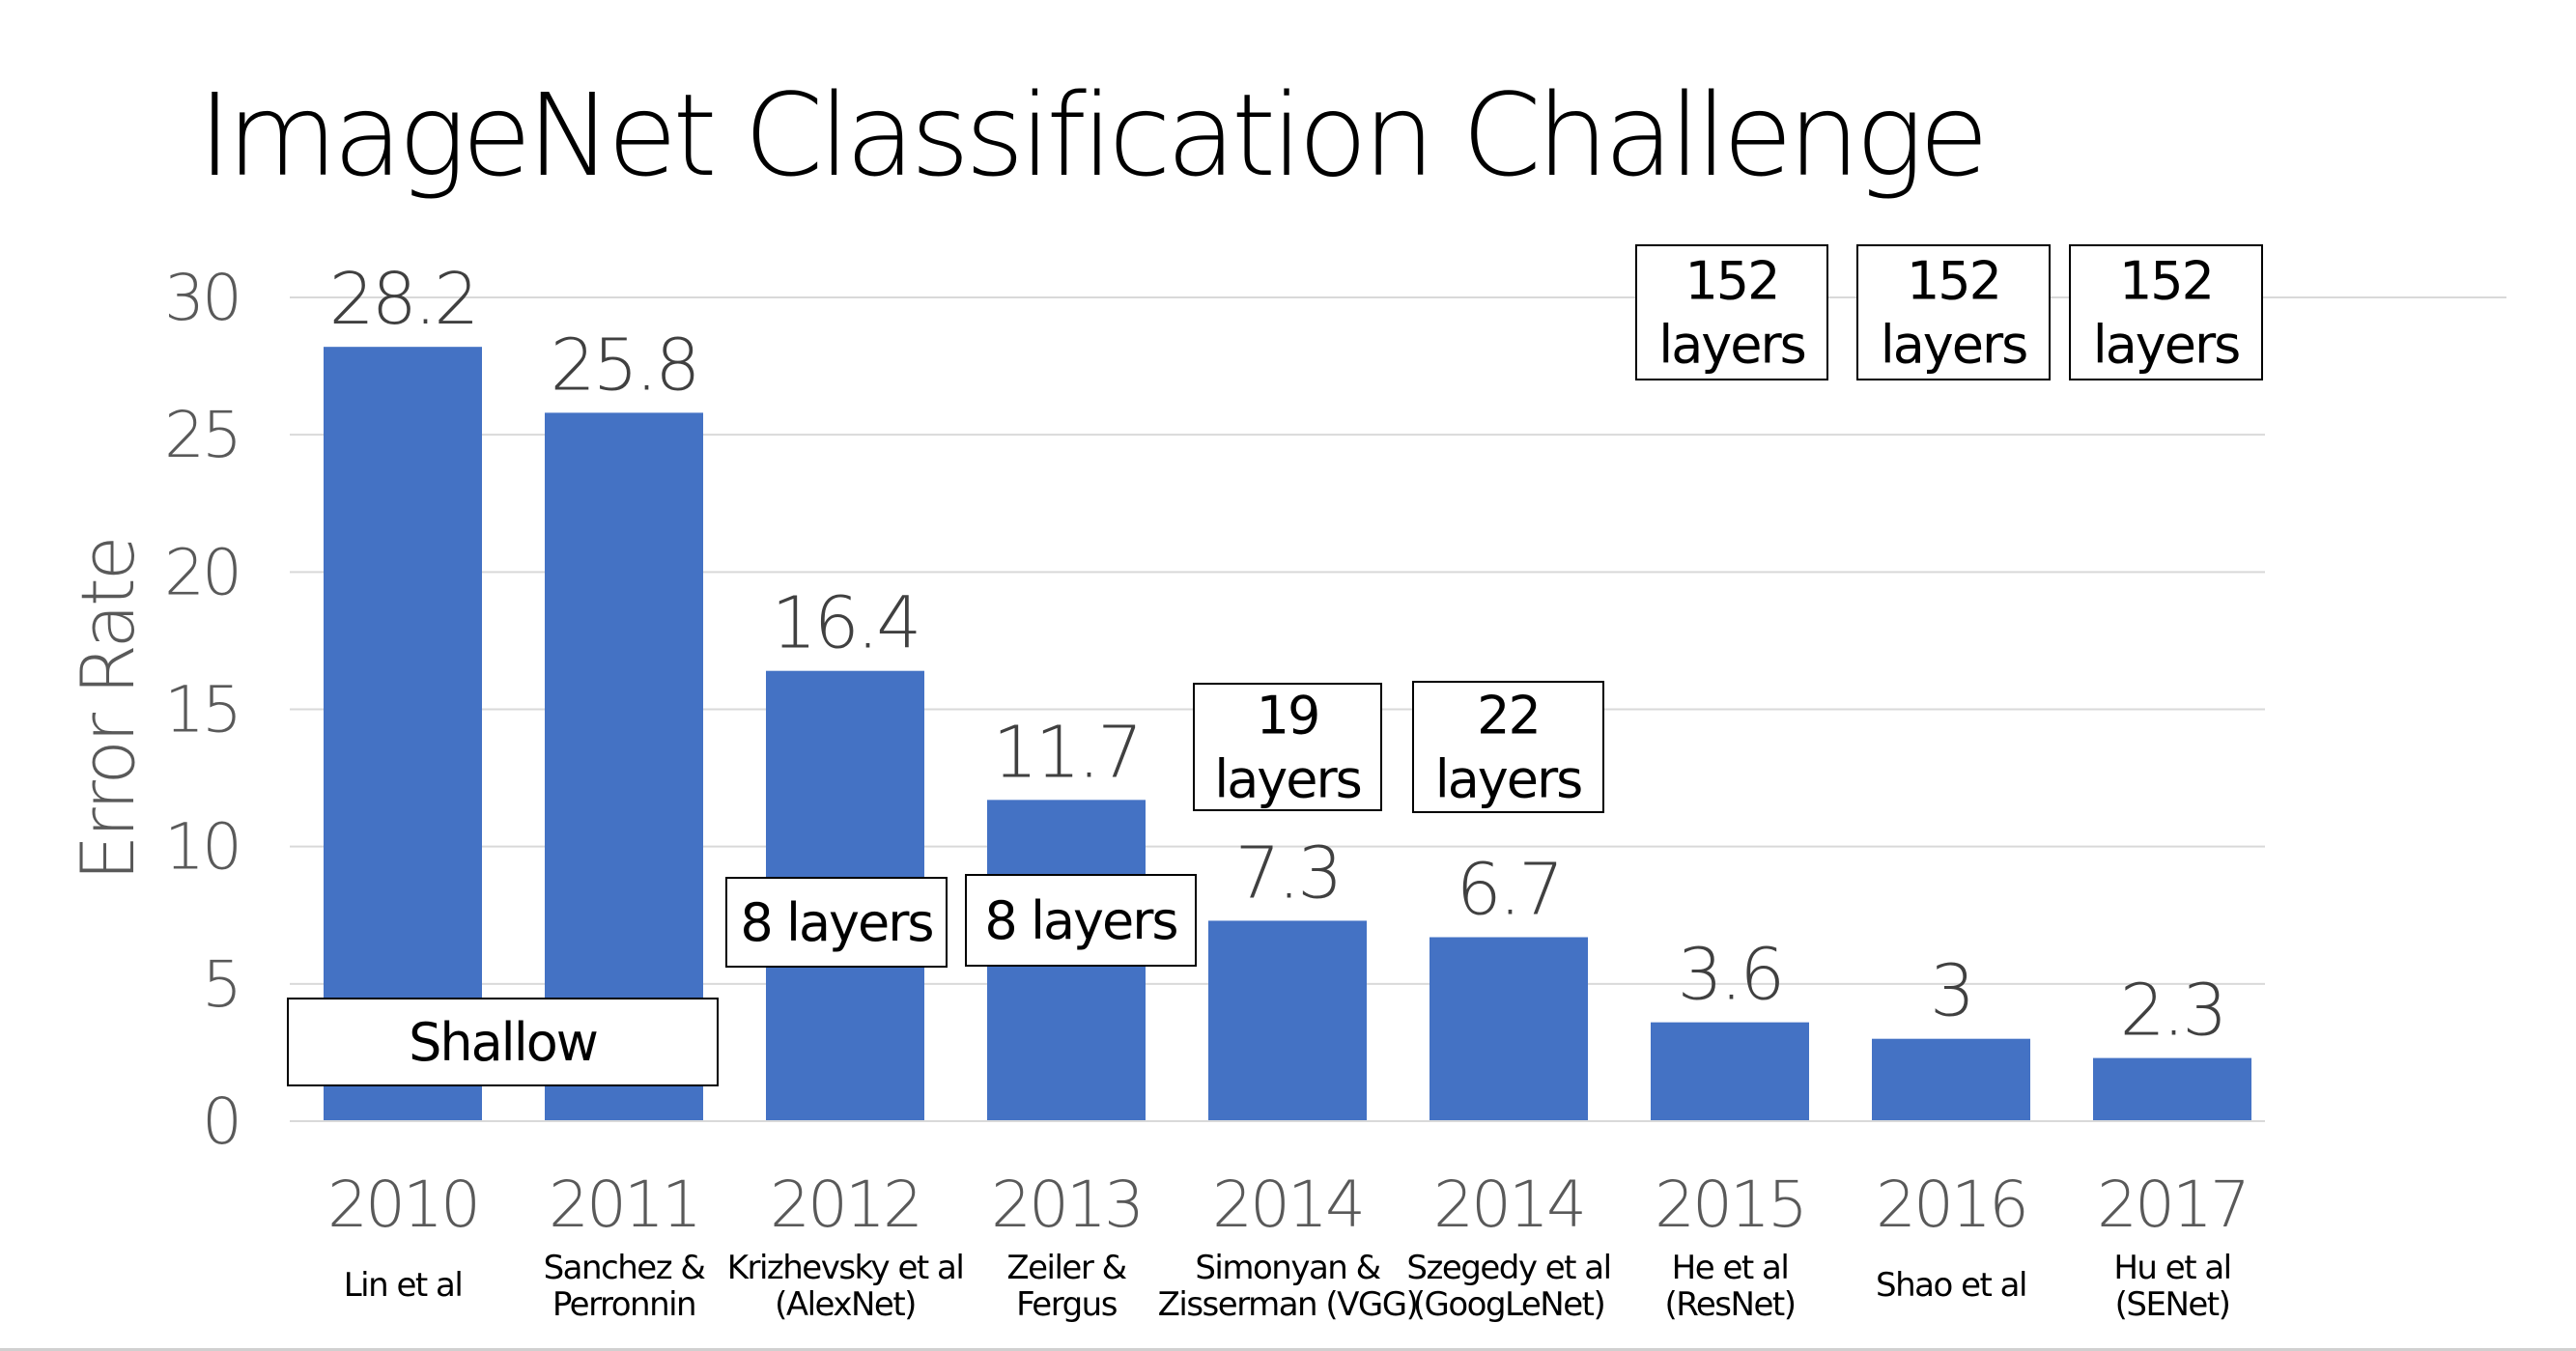 This screenshot has height=1351, width=2576. Describe the element at coordinates (2172, 1012) in the screenshot. I see `data-label: 2.3` at that location.